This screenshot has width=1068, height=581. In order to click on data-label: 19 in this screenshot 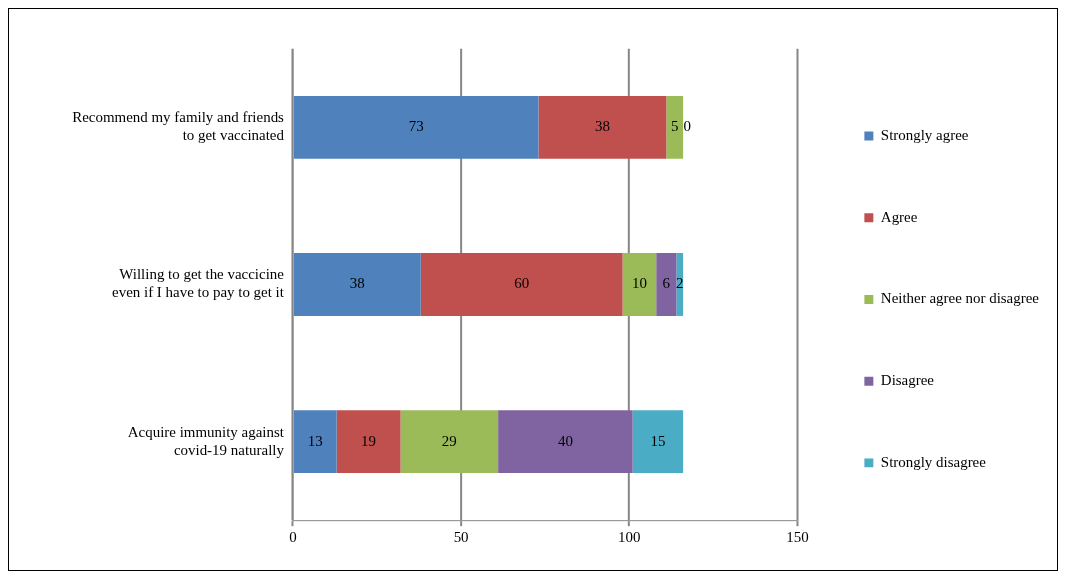, I will do `click(369, 440)`.